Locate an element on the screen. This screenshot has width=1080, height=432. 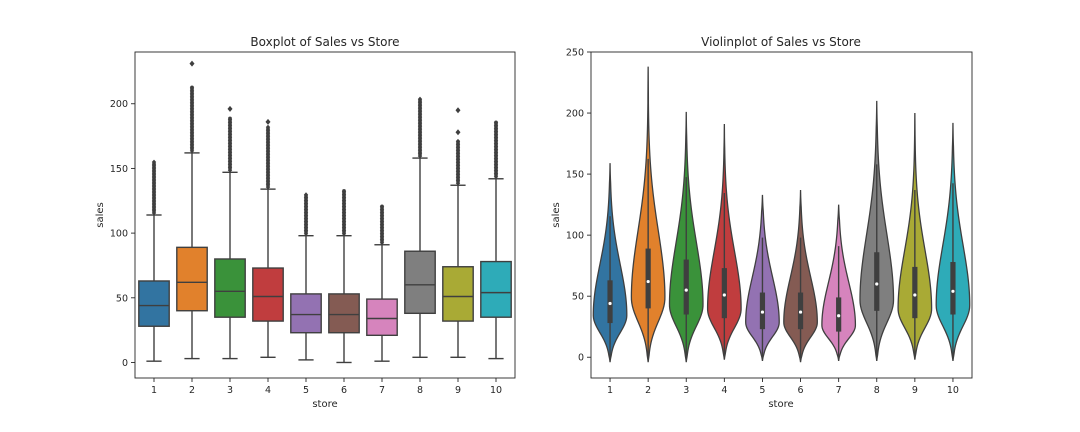
violinplot-xtick-label: 10 is located at coordinates (953, 390).